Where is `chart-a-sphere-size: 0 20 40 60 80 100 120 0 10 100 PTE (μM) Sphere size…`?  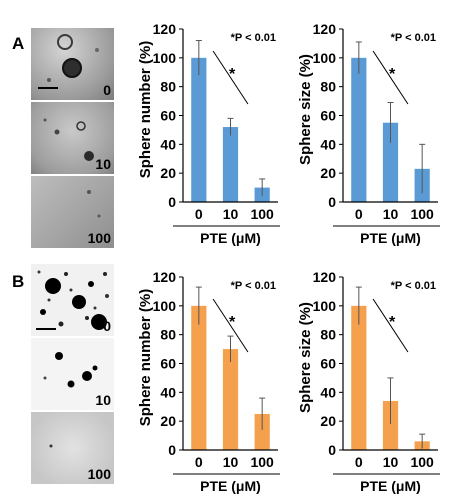
chart-a-sphere-size: 0 20 40 60 80 100 120 0 10 100 PTE (μM) Sphere size… is located at coordinates (368, 133).